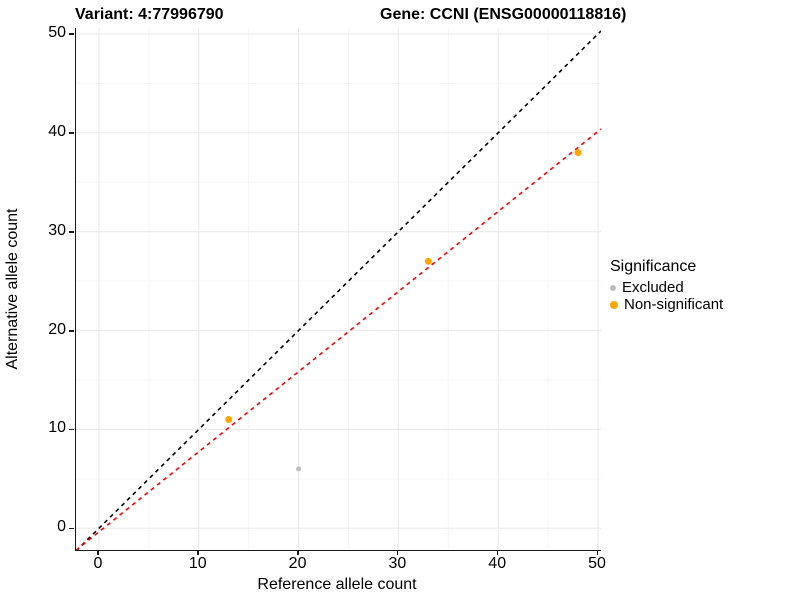 The image size is (800, 600). What do you see at coordinates (497, 563) in the screenshot?
I see `x-tick-label: 40` at bounding box center [497, 563].